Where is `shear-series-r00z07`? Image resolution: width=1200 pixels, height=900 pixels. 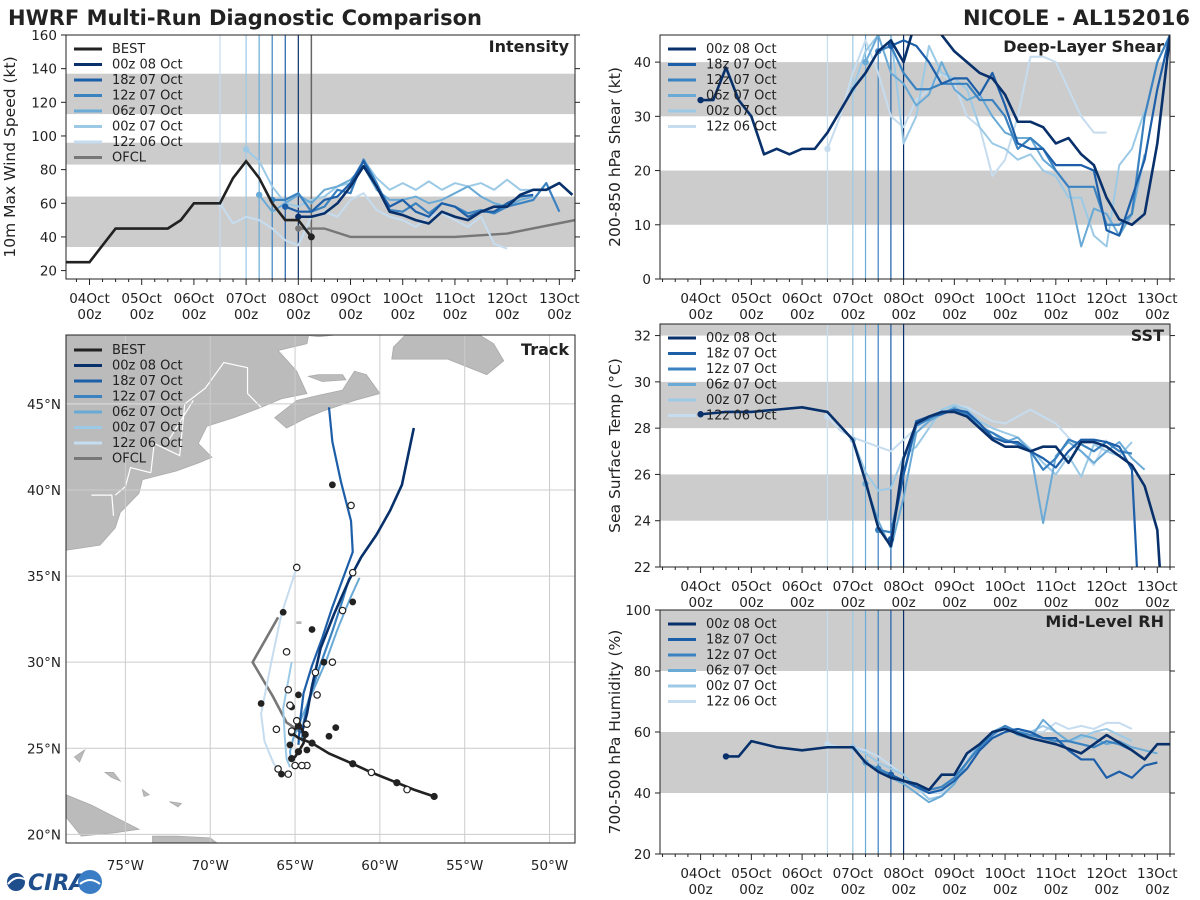
shear-series-r00z07 is located at coordinates (998, 141).